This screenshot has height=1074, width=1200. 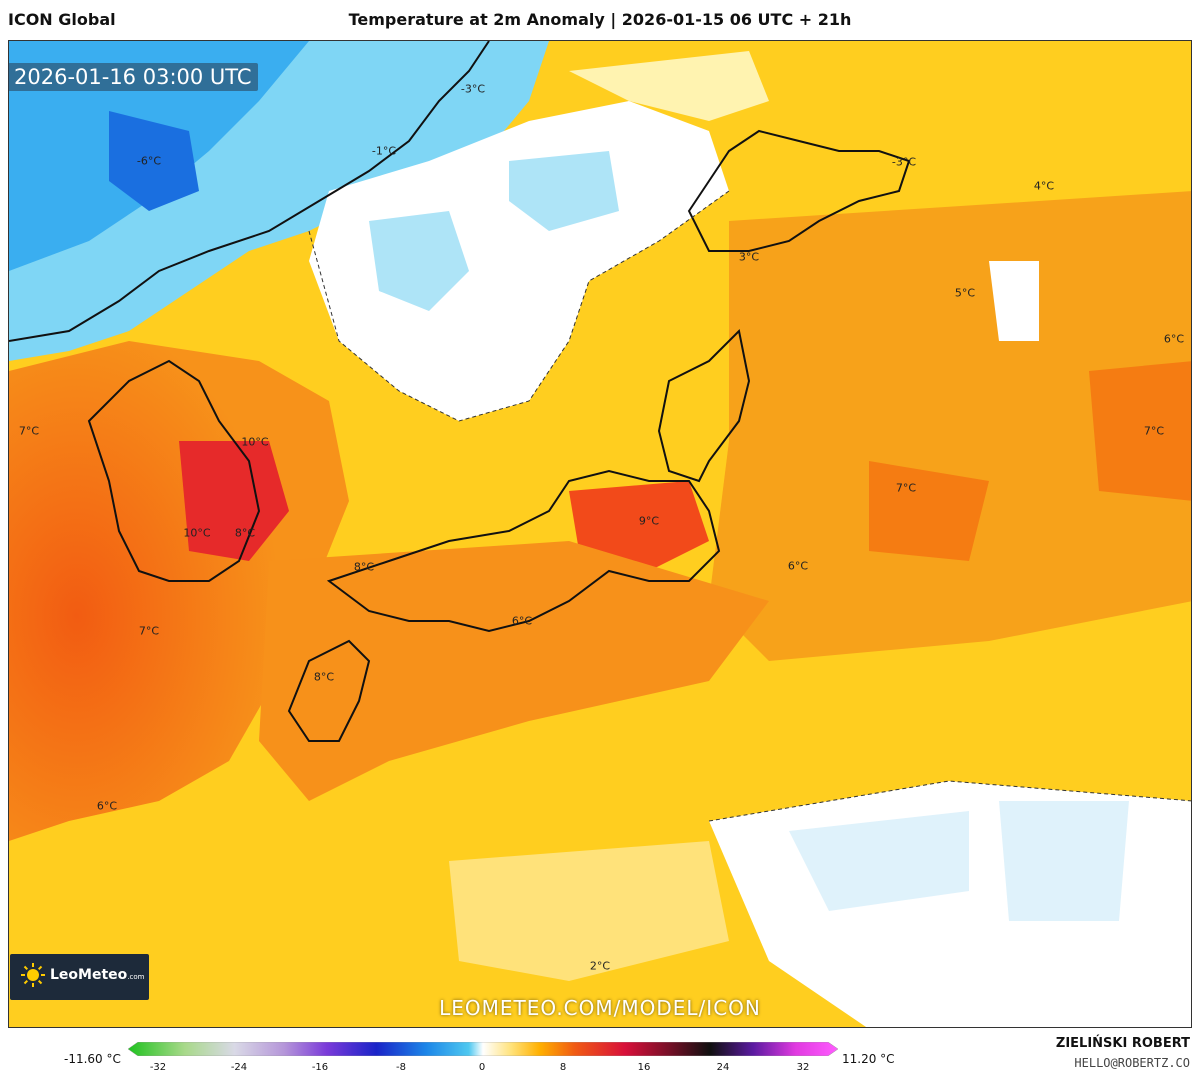 I want to click on hot-patch-honshu, so click(x=639, y=526).